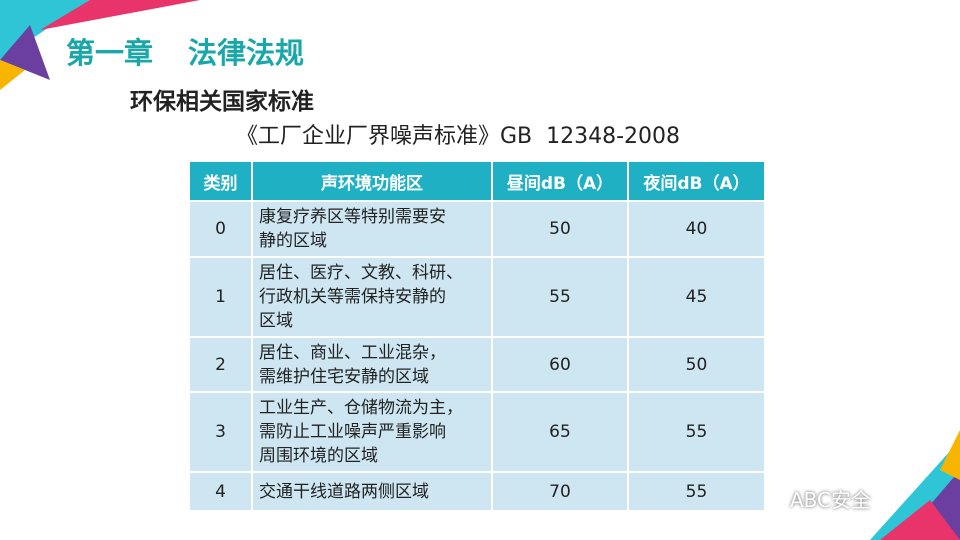 This screenshot has height=540, width=960. I want to click on cell-line: 居住、商业、工业混杂，, so click(352, 352).